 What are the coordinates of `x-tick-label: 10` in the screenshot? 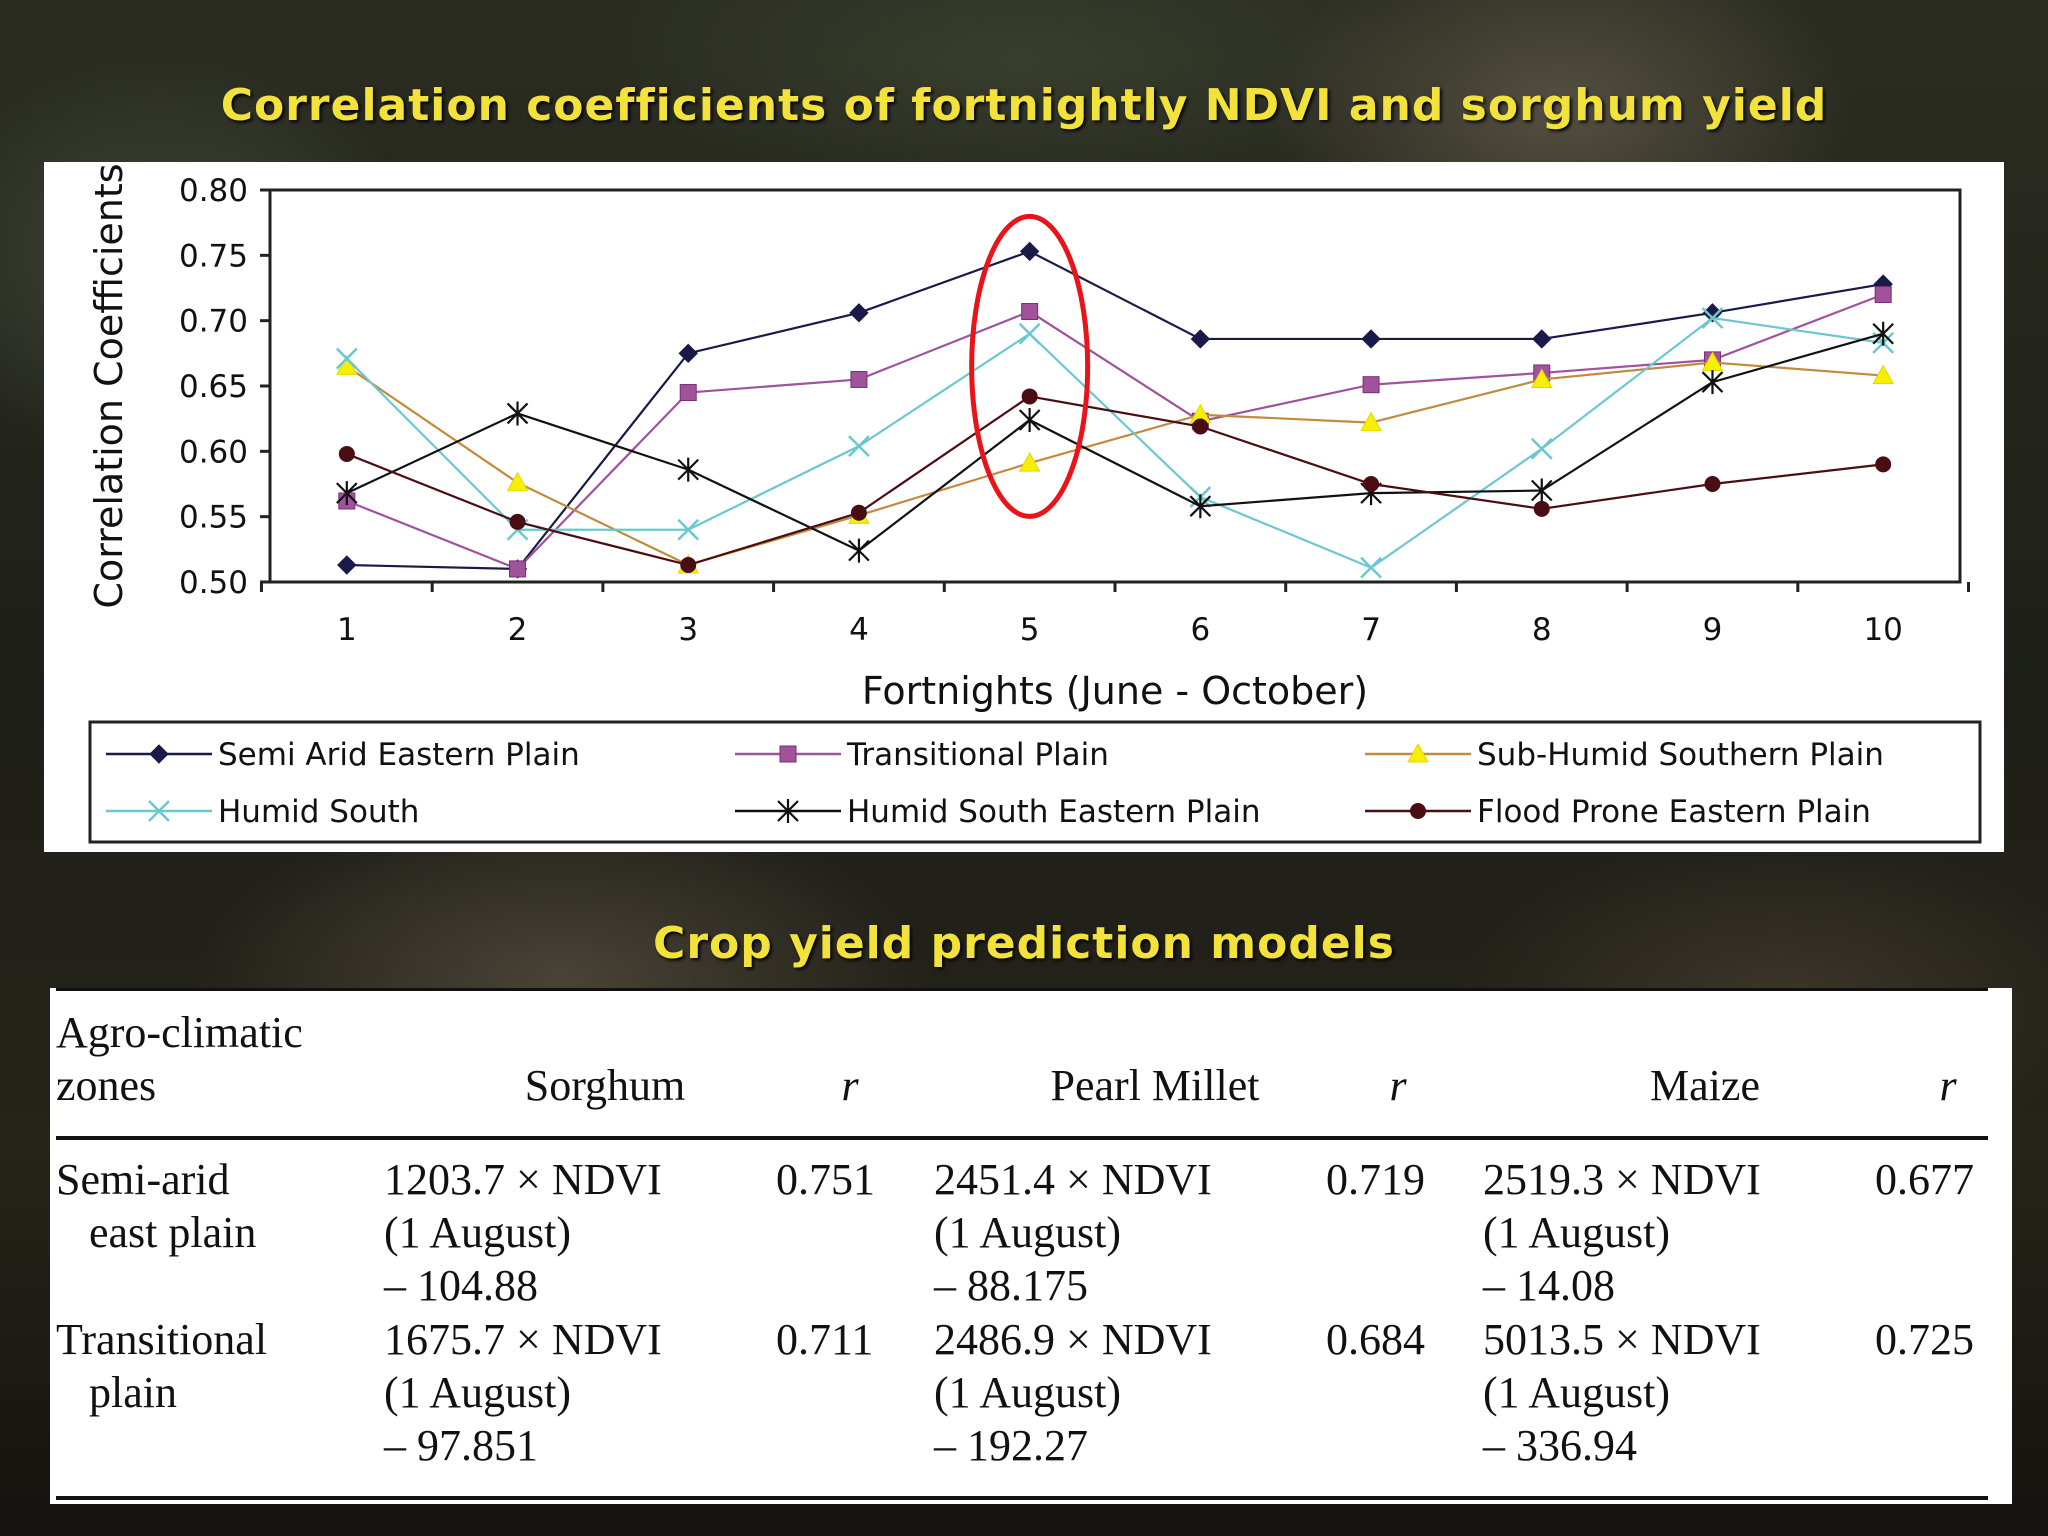 It's located at (1882, 630).